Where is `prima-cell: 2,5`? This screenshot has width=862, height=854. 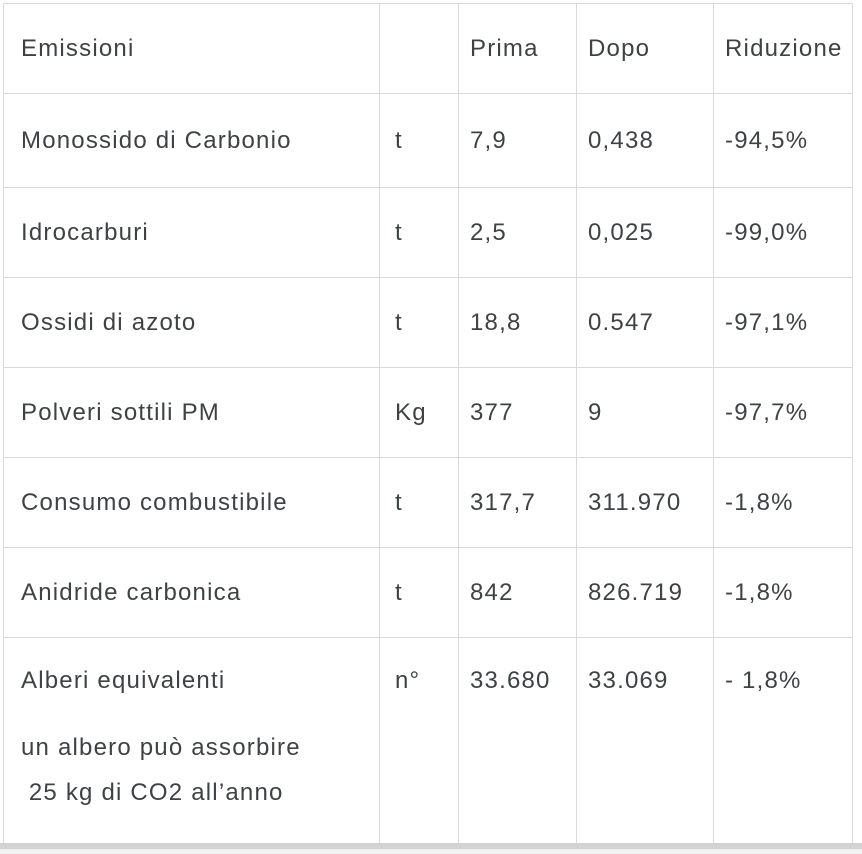
prima-cell: 2,5 is located at coordinates (517, 232).